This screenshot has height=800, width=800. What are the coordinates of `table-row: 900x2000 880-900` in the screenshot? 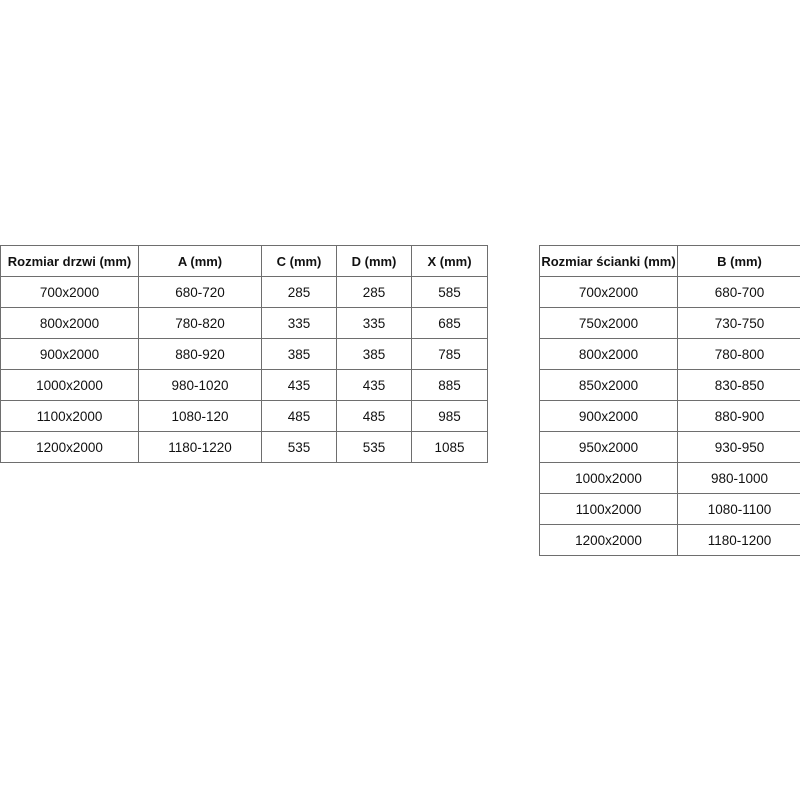 It's located at (669, 416).